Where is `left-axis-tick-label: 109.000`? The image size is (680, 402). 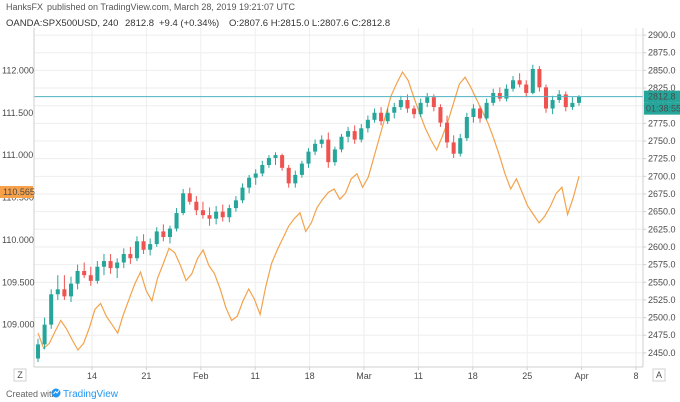
left-axis-tick-label: 109.000 is located at coordinates (18, 325).